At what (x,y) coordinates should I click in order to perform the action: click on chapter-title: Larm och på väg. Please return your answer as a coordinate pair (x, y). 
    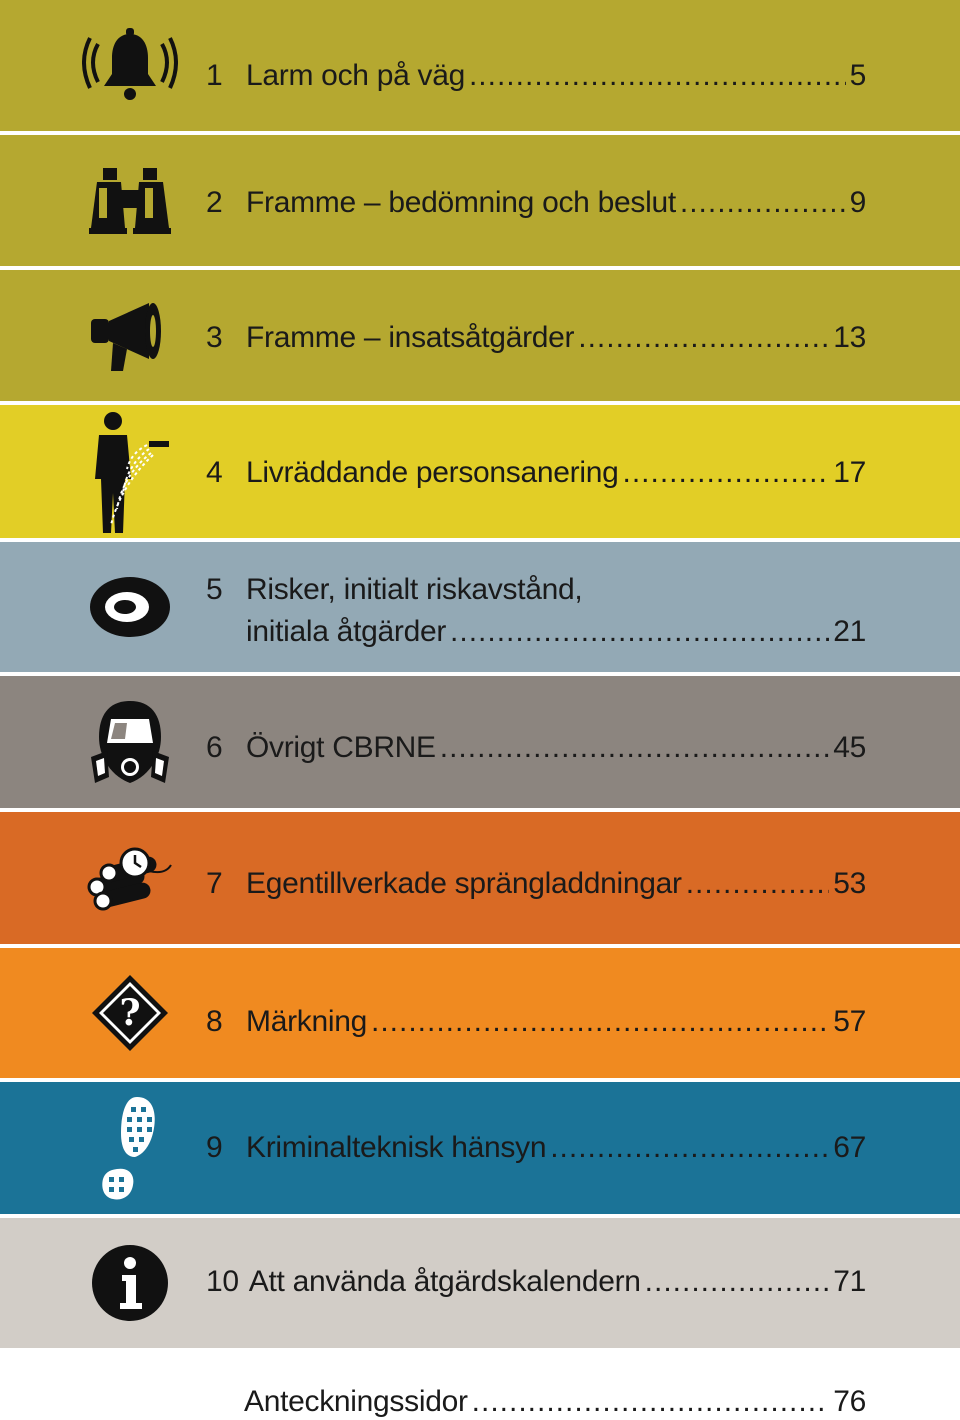
    Looking at the image, I should click on (355, 75).